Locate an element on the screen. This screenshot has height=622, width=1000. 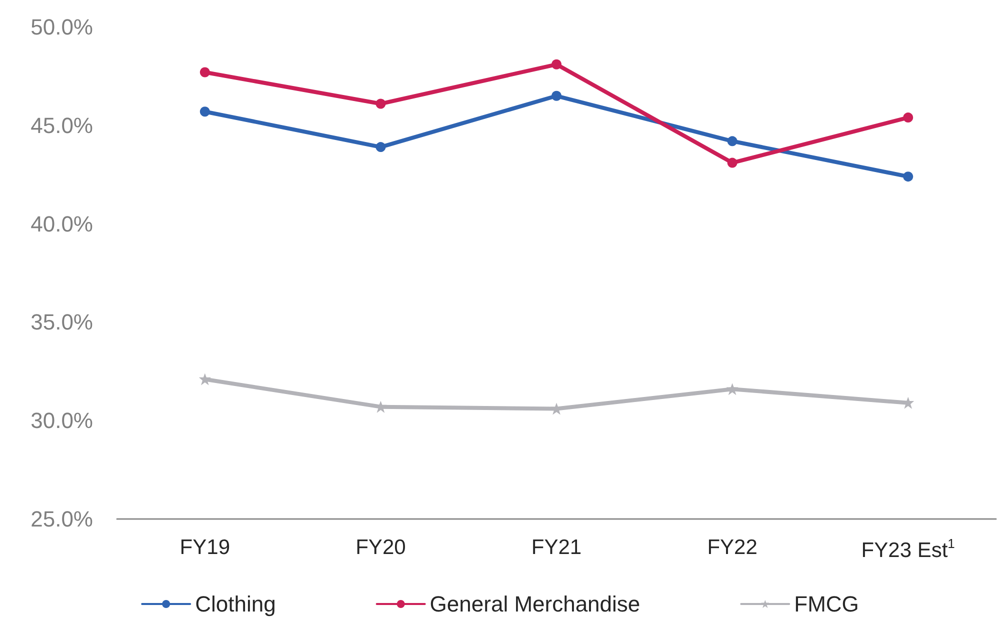
legend-label: General Merchandise is located at coordinates (535, 604).